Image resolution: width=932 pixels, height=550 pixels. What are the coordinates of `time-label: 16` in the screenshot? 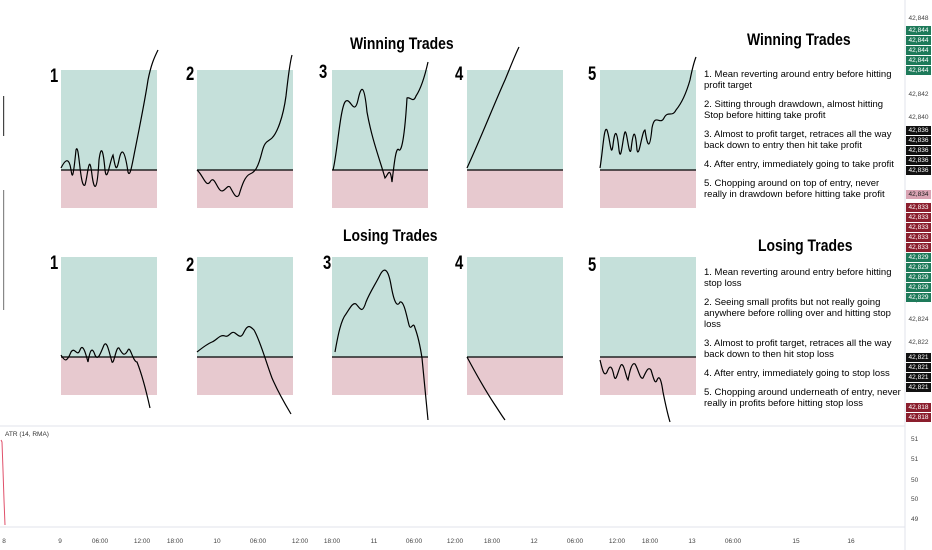 It's located at (851, 541).